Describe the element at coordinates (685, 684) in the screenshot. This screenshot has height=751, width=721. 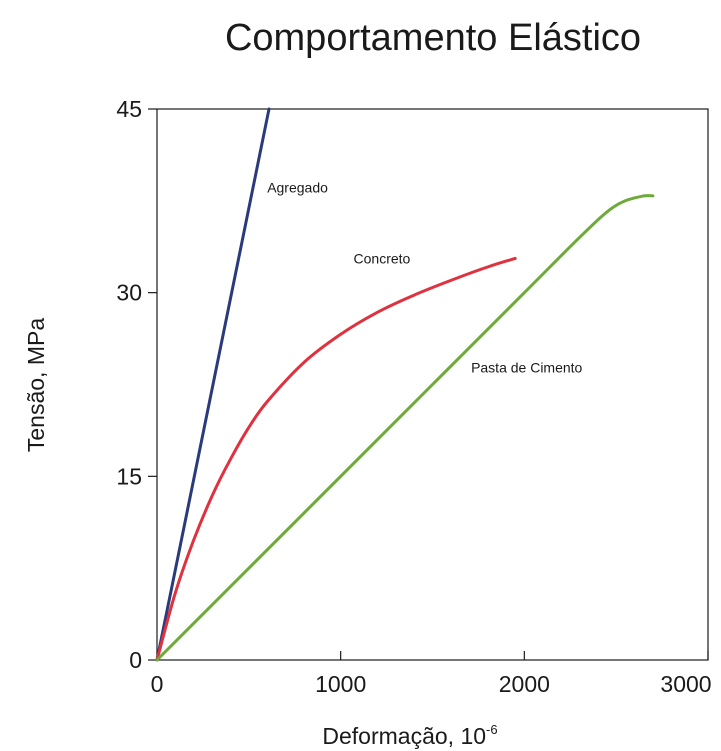
I see `x-tick-label: 3000` at that location.